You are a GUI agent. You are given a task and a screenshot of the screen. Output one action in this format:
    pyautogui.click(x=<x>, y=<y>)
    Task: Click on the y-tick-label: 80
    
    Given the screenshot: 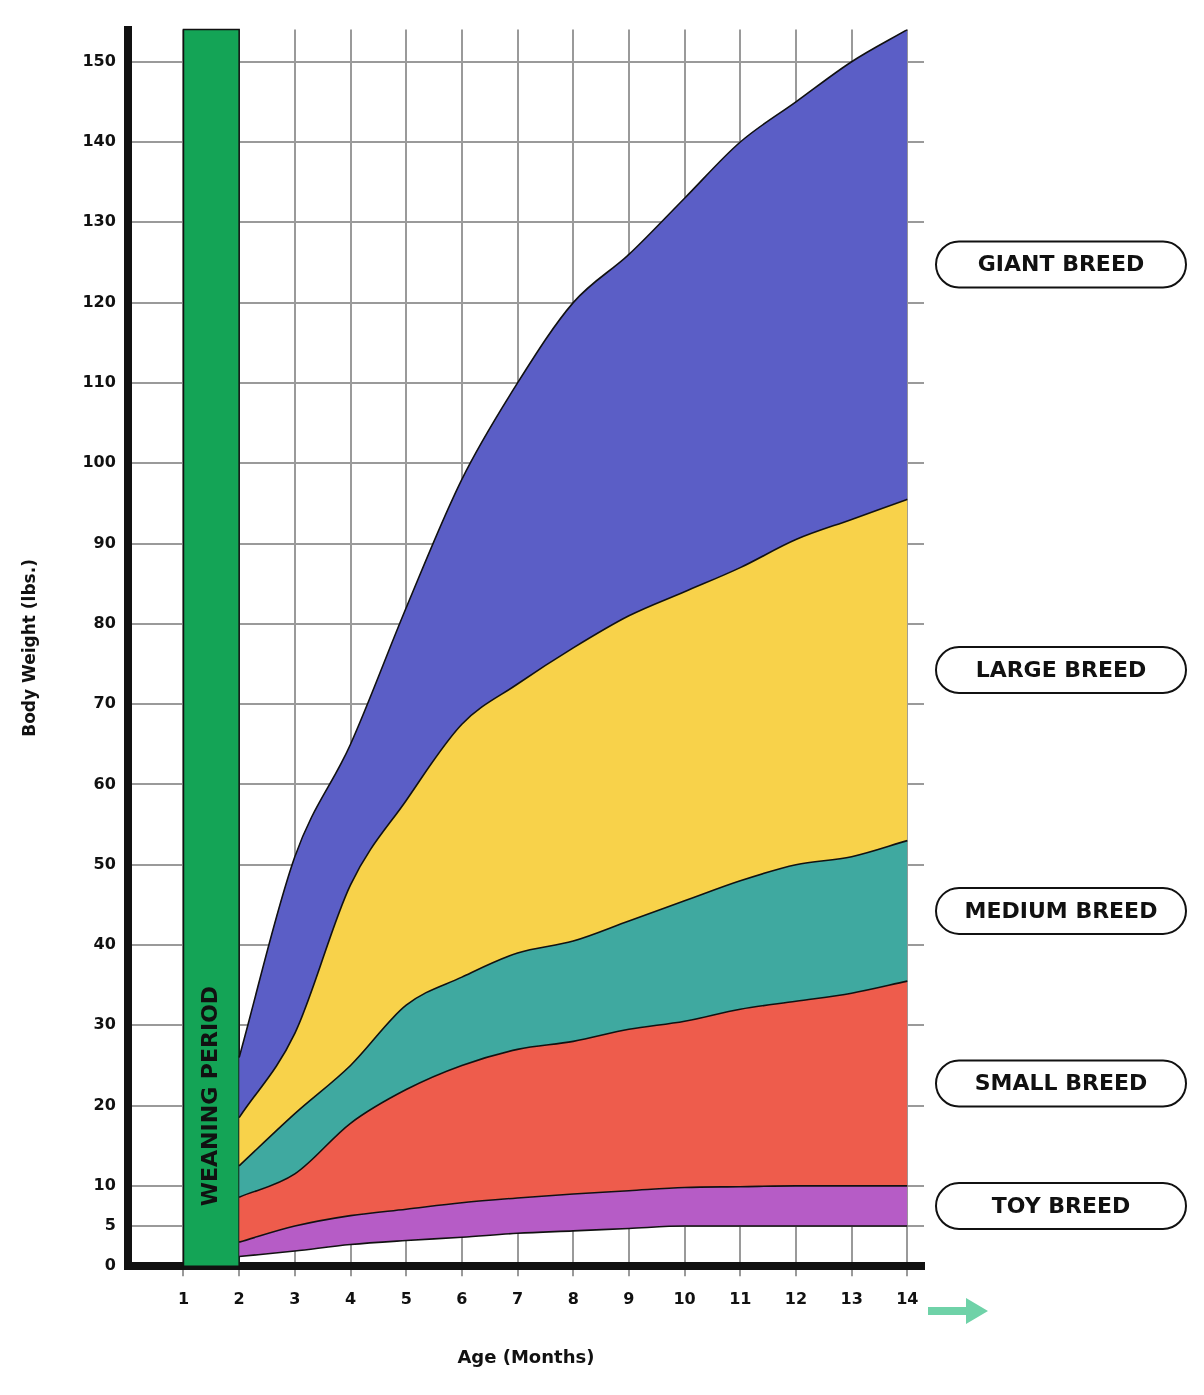 What is the action you would take?
    pyautogui.click(x=104, y=622)
    